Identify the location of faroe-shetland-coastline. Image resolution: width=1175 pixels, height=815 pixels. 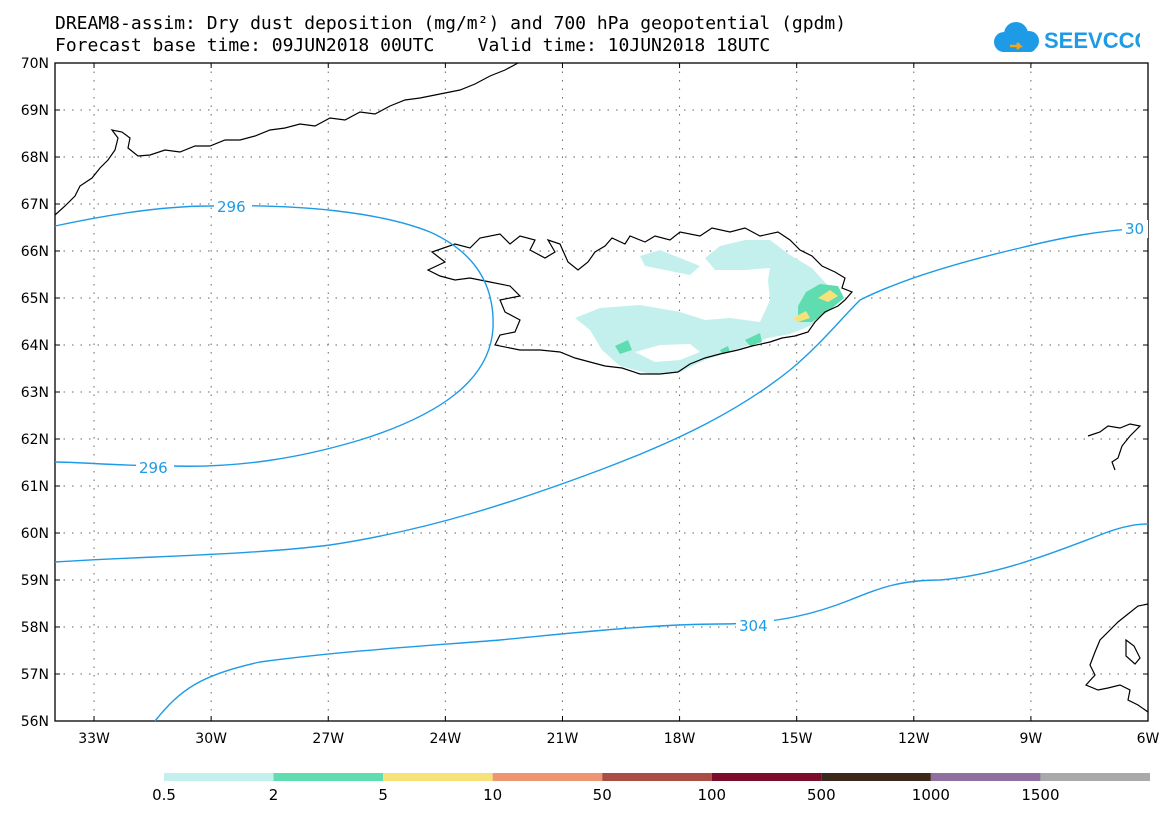
(1114, 447).